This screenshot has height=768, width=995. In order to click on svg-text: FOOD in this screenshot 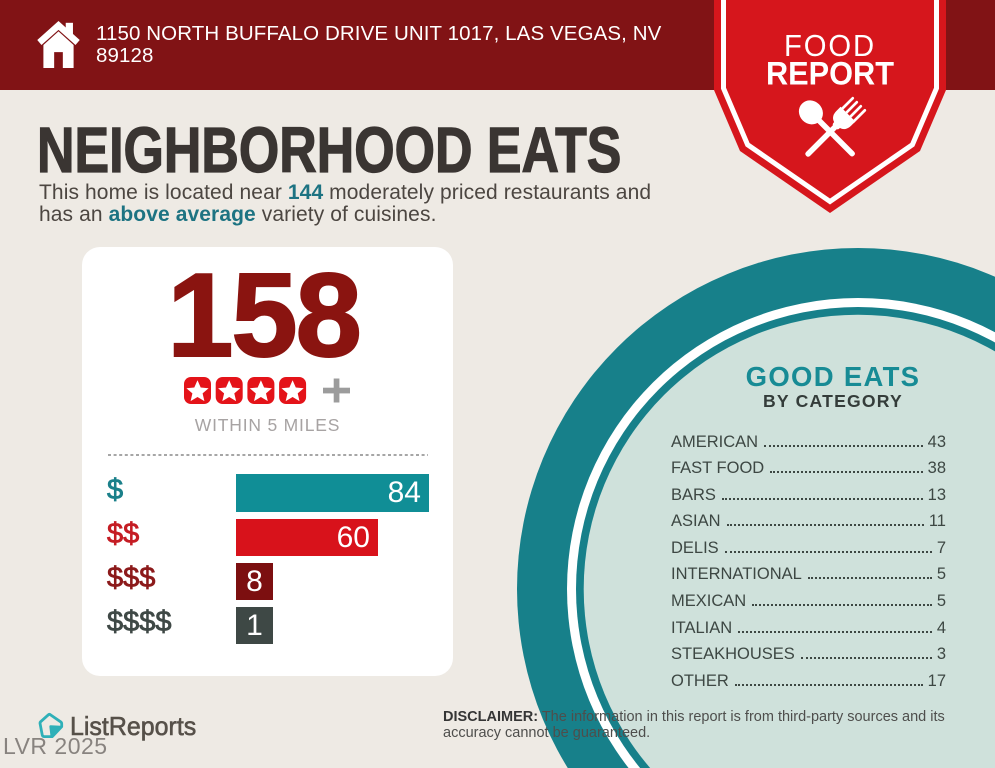, I will do `click(830, 45)`.